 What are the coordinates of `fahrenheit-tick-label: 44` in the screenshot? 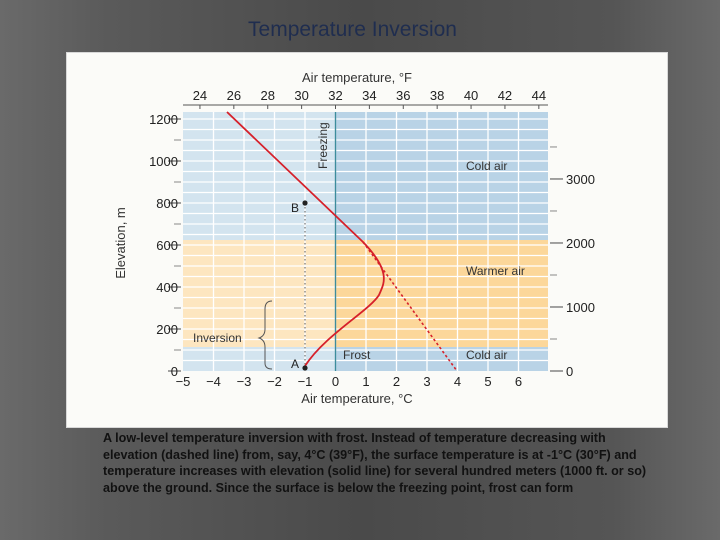 It's located at (539, 95).